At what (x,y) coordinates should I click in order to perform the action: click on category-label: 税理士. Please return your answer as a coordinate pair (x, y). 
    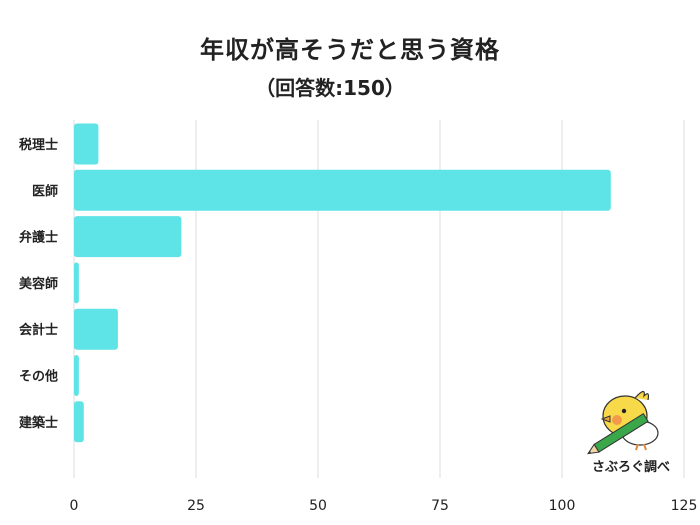
    Looking at the image, I should click on (38, 145).